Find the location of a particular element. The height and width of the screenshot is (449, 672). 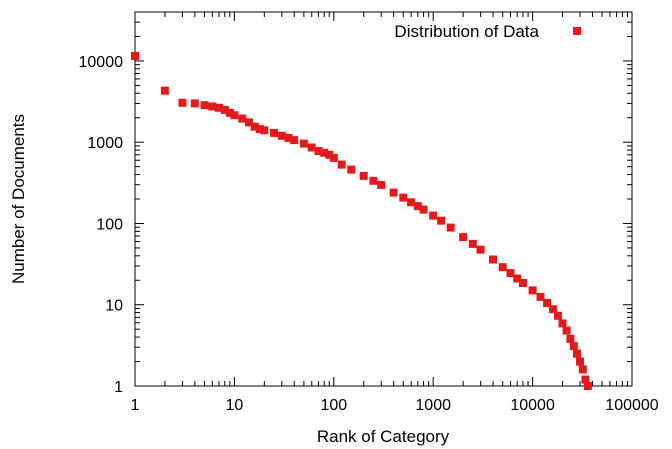

y-tick-label: 1 is located at coordinates (118, 387).